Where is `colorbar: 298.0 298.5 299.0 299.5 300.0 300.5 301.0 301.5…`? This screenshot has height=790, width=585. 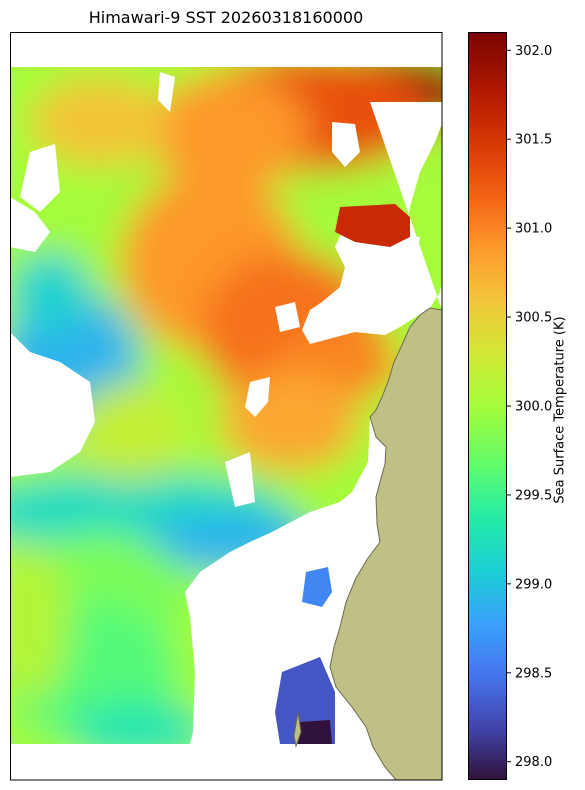 colorbar: 298.0 298.5 299.0 299.5 300.0 300.5 301.0 301.5… is located at coordinates (510, 406).